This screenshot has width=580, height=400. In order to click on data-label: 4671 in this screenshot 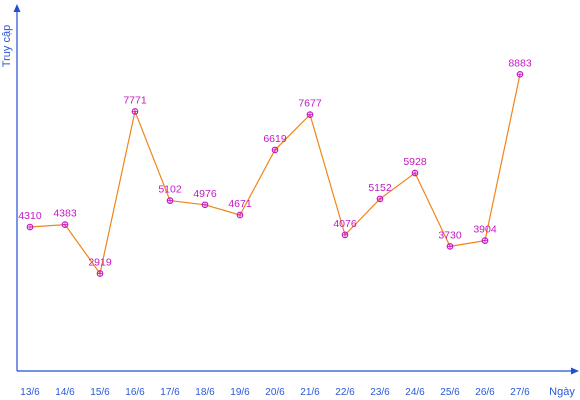, I will do `click(240, 204)`.